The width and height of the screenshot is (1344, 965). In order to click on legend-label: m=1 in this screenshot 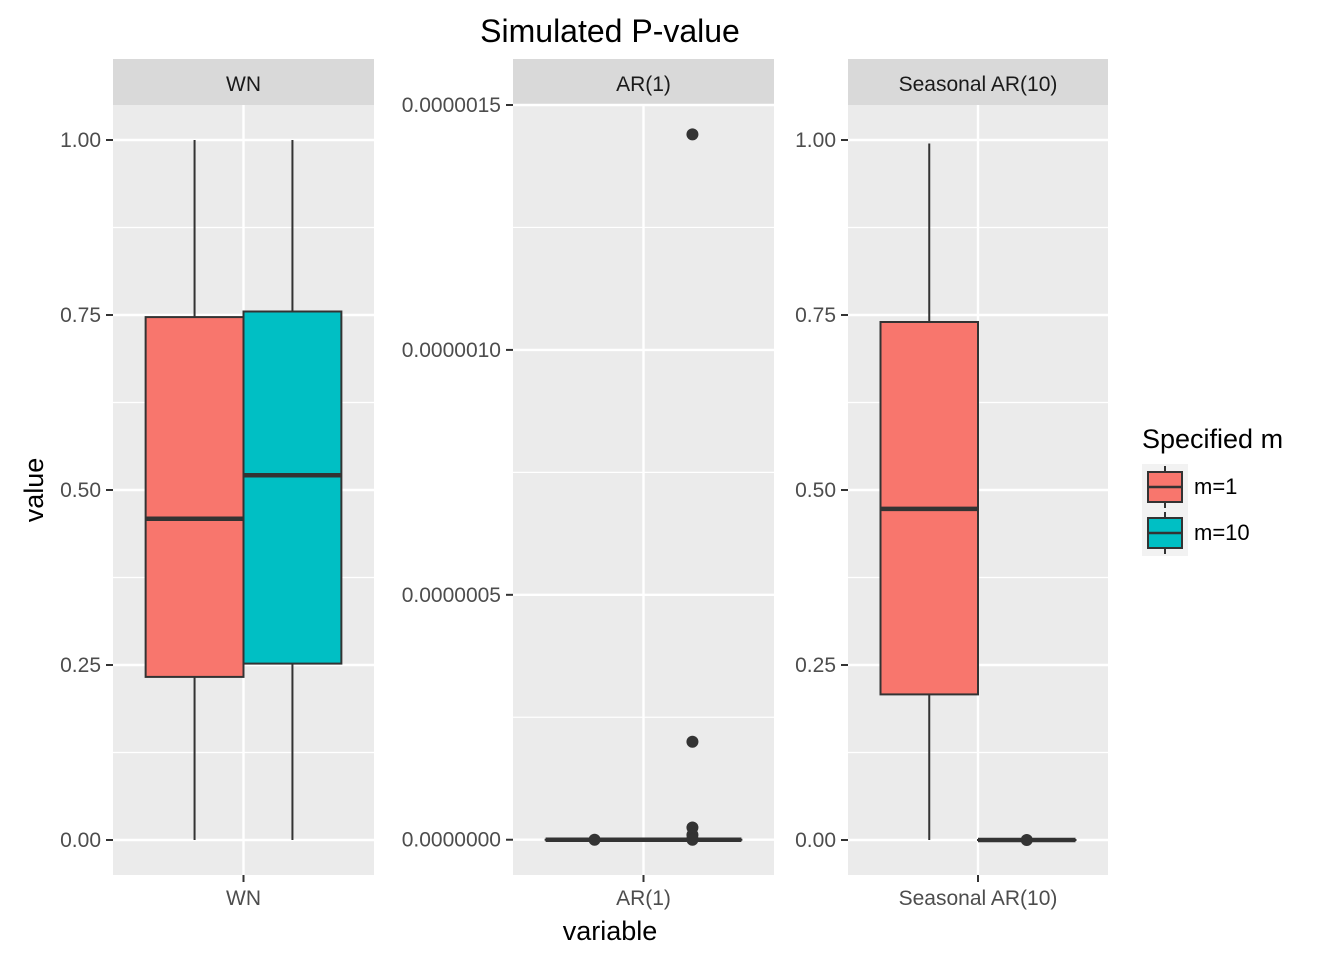, I will do `click(1215, 486)`.